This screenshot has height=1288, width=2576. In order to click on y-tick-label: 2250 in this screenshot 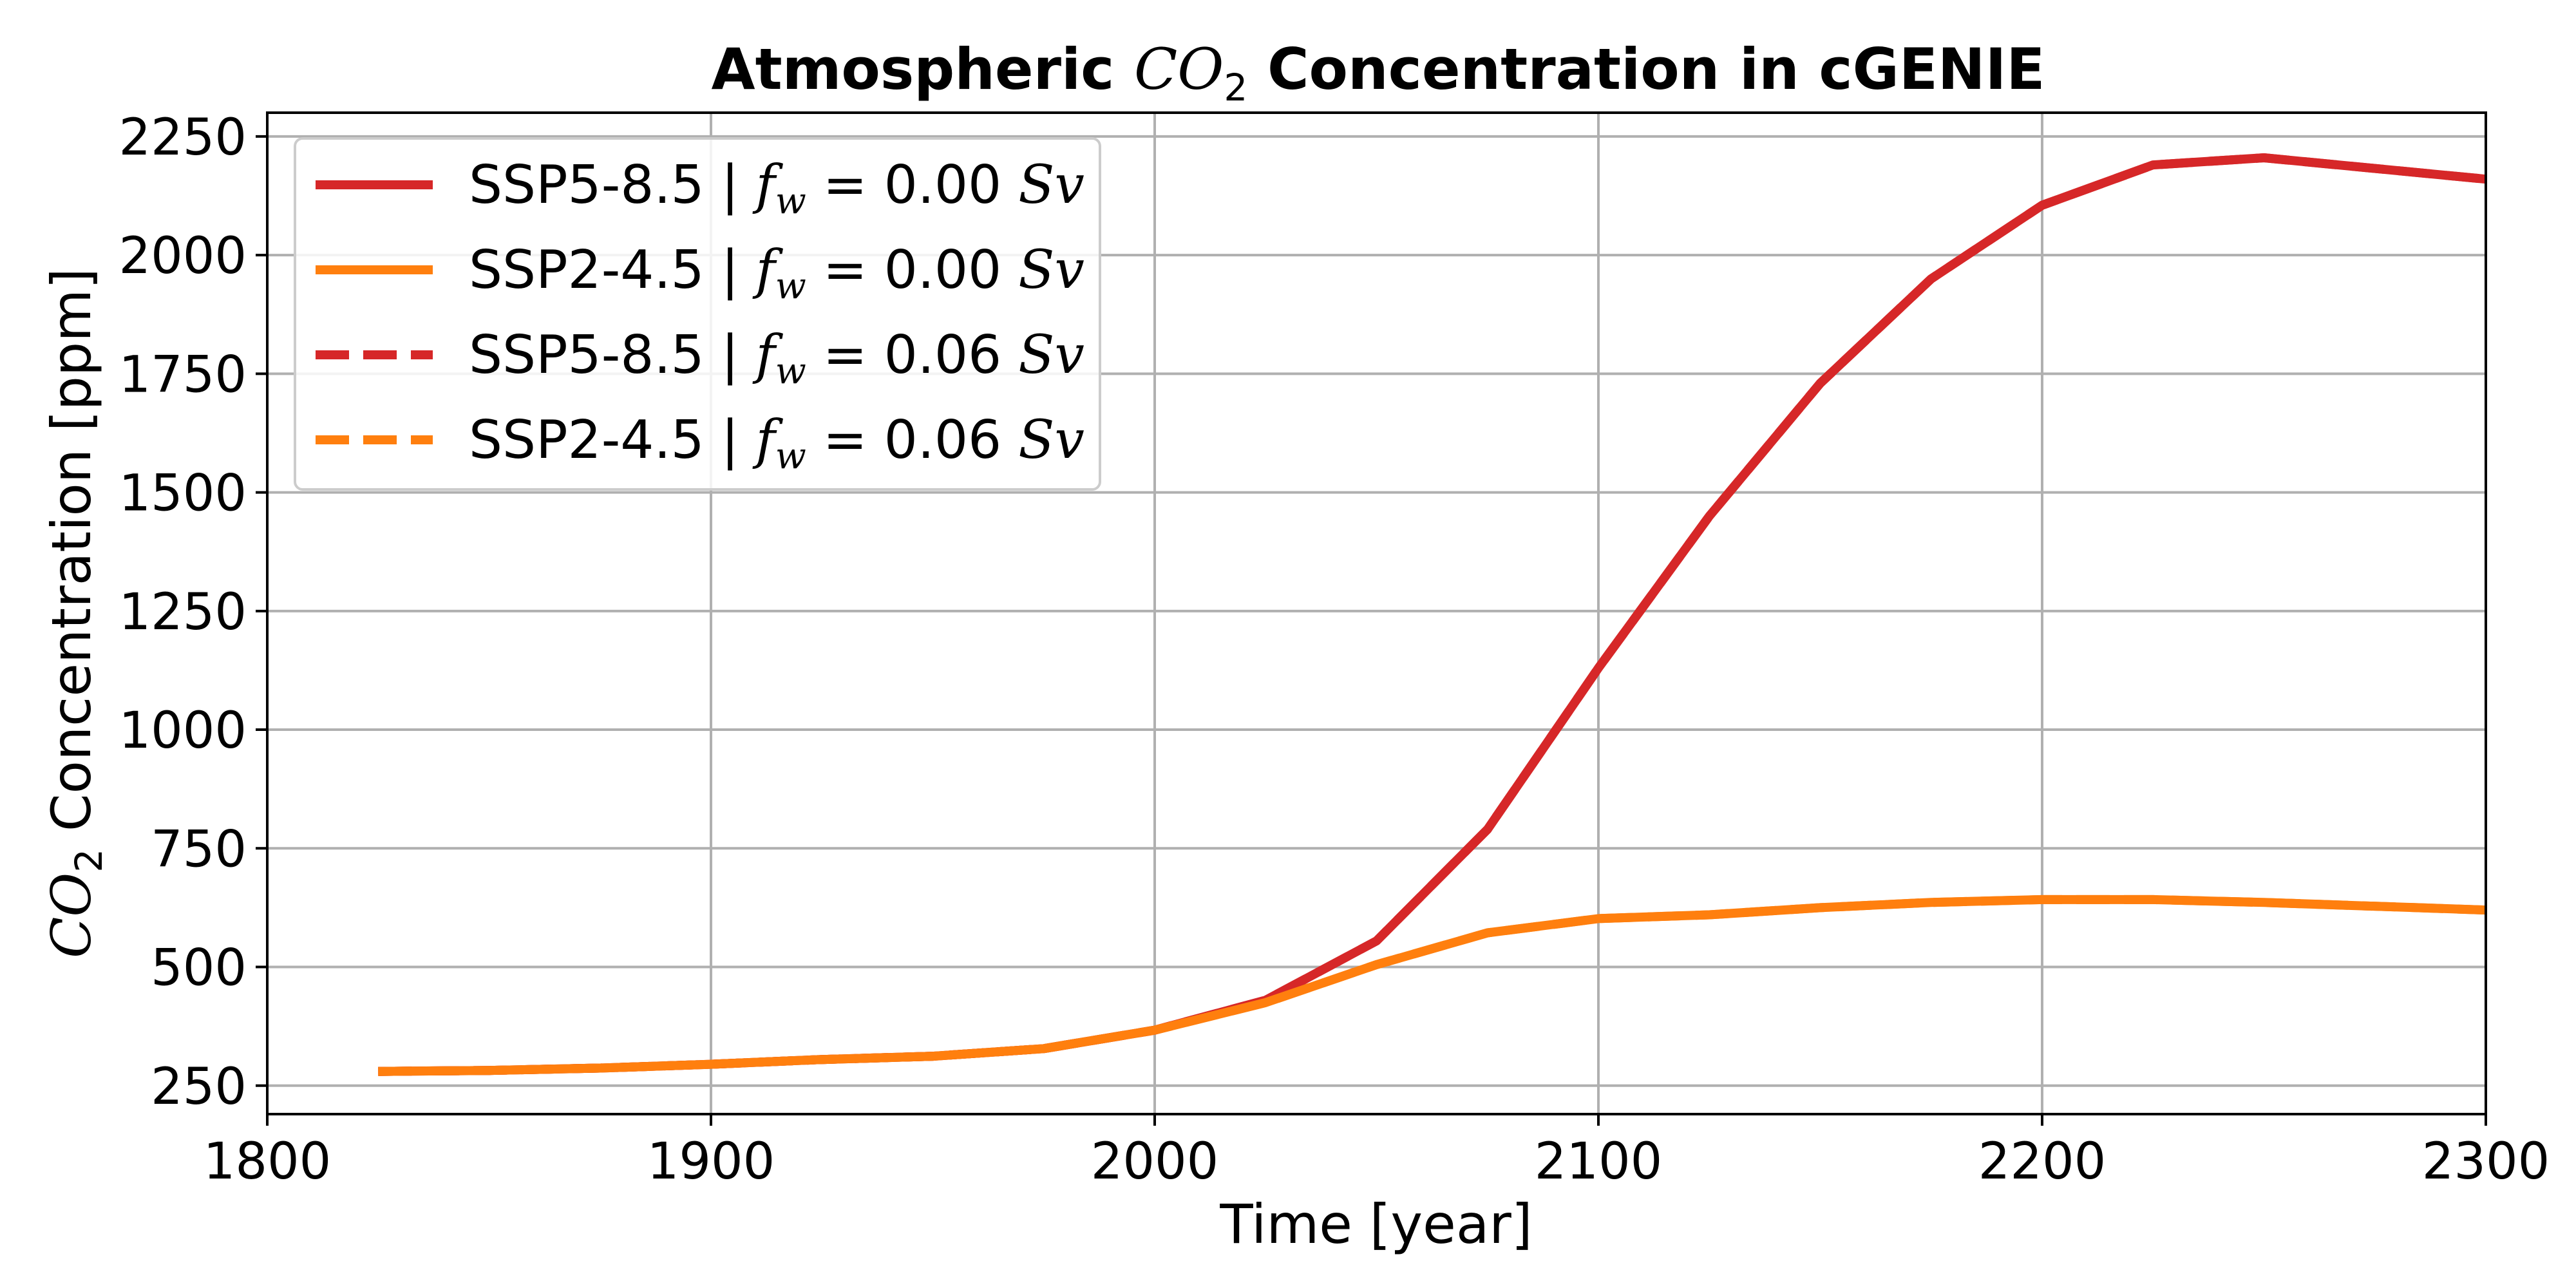, I will do `click(183, 138)`.